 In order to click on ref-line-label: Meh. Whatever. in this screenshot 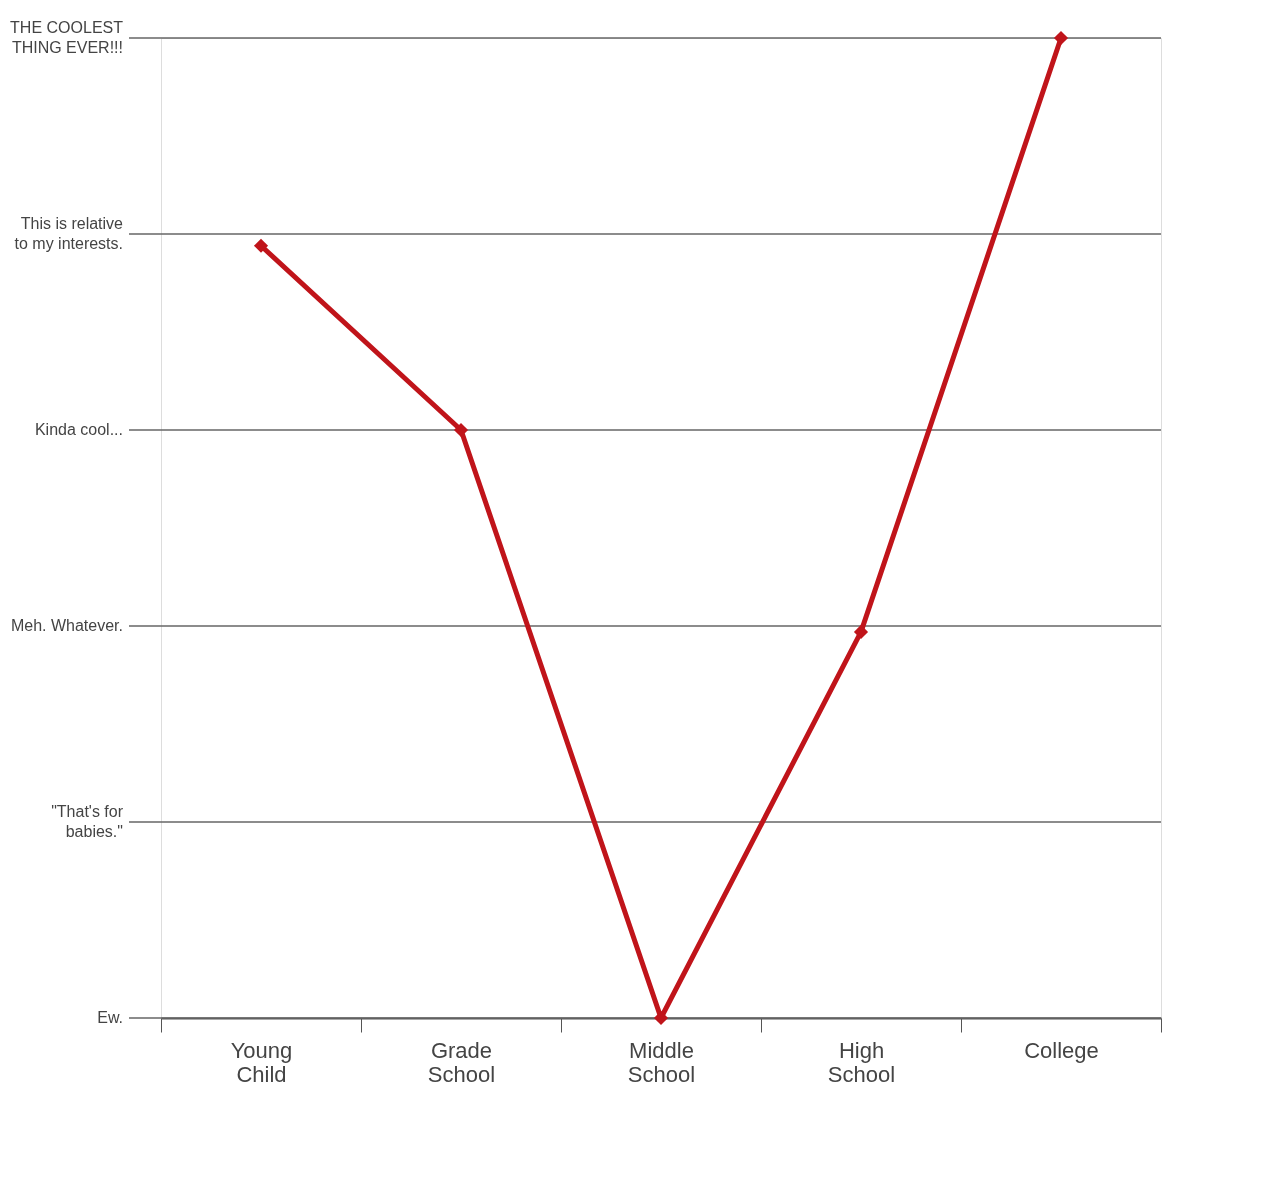, I will do `click(66, 625)`.